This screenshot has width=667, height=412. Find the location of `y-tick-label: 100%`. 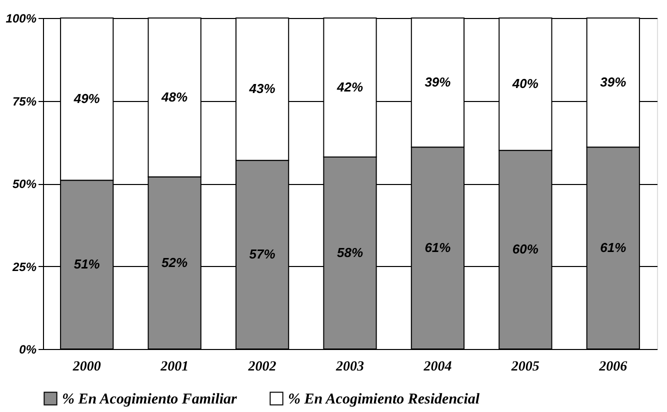

y-tick-label: 100% is located at coordinates (21, 19).